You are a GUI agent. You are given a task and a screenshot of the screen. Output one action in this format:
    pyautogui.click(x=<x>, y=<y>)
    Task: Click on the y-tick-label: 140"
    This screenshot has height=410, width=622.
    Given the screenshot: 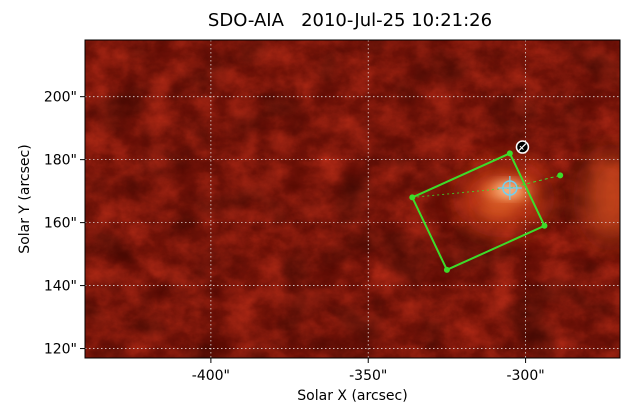 What is the action you would take?
    pyautogui.click(x=60, y=287)
    